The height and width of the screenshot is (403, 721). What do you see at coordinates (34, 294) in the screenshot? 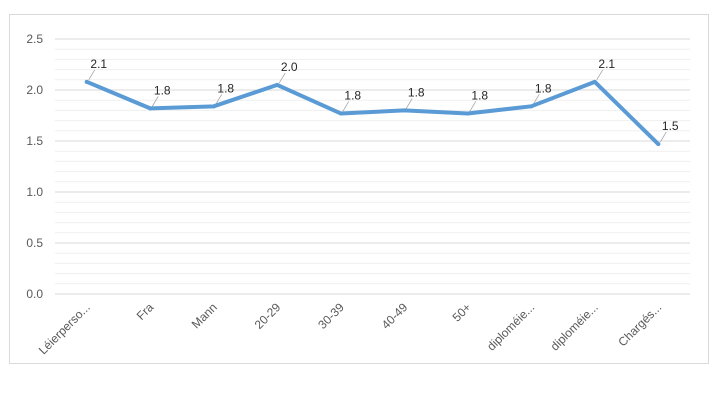
I see `y-tick-label: 0.0` at bounding box center [34, 294].